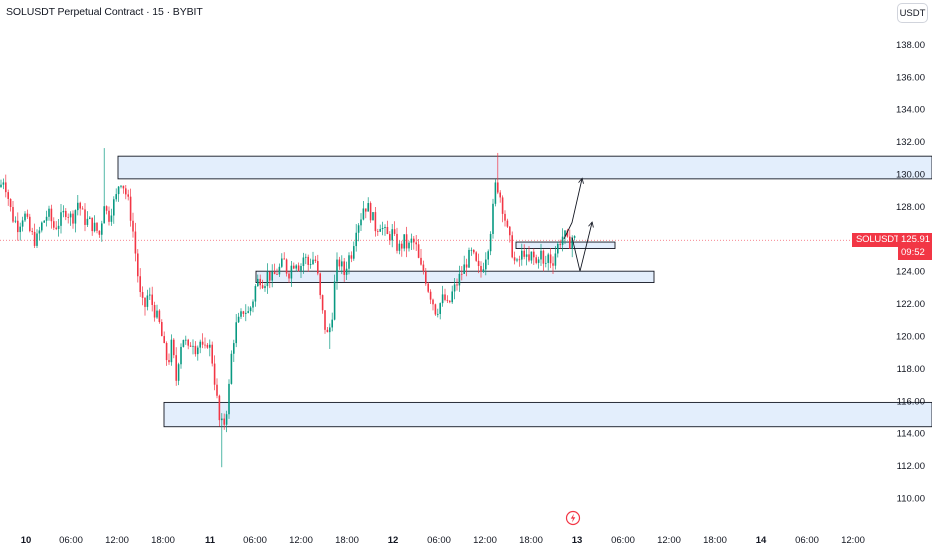  Describe the element at coordinates (573, 518) in the screenshot. I see `tradingview-flash-icon` at that location.